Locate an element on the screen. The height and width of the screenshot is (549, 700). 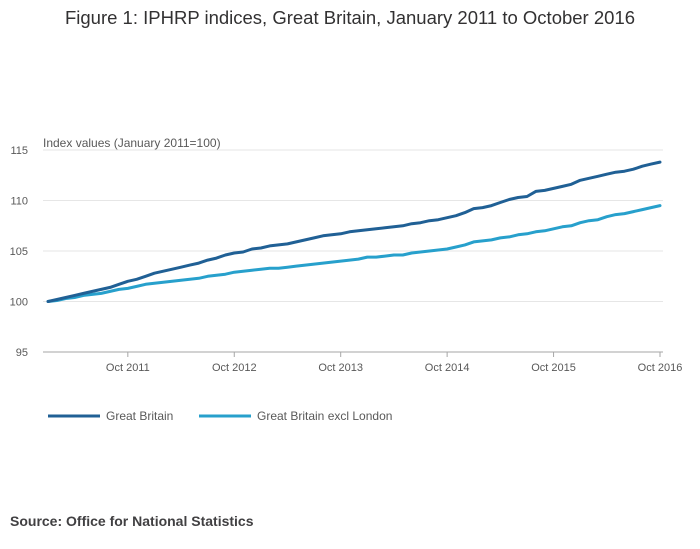
x-tick-label: Oct 2015 is located at coordinates (553, 368).